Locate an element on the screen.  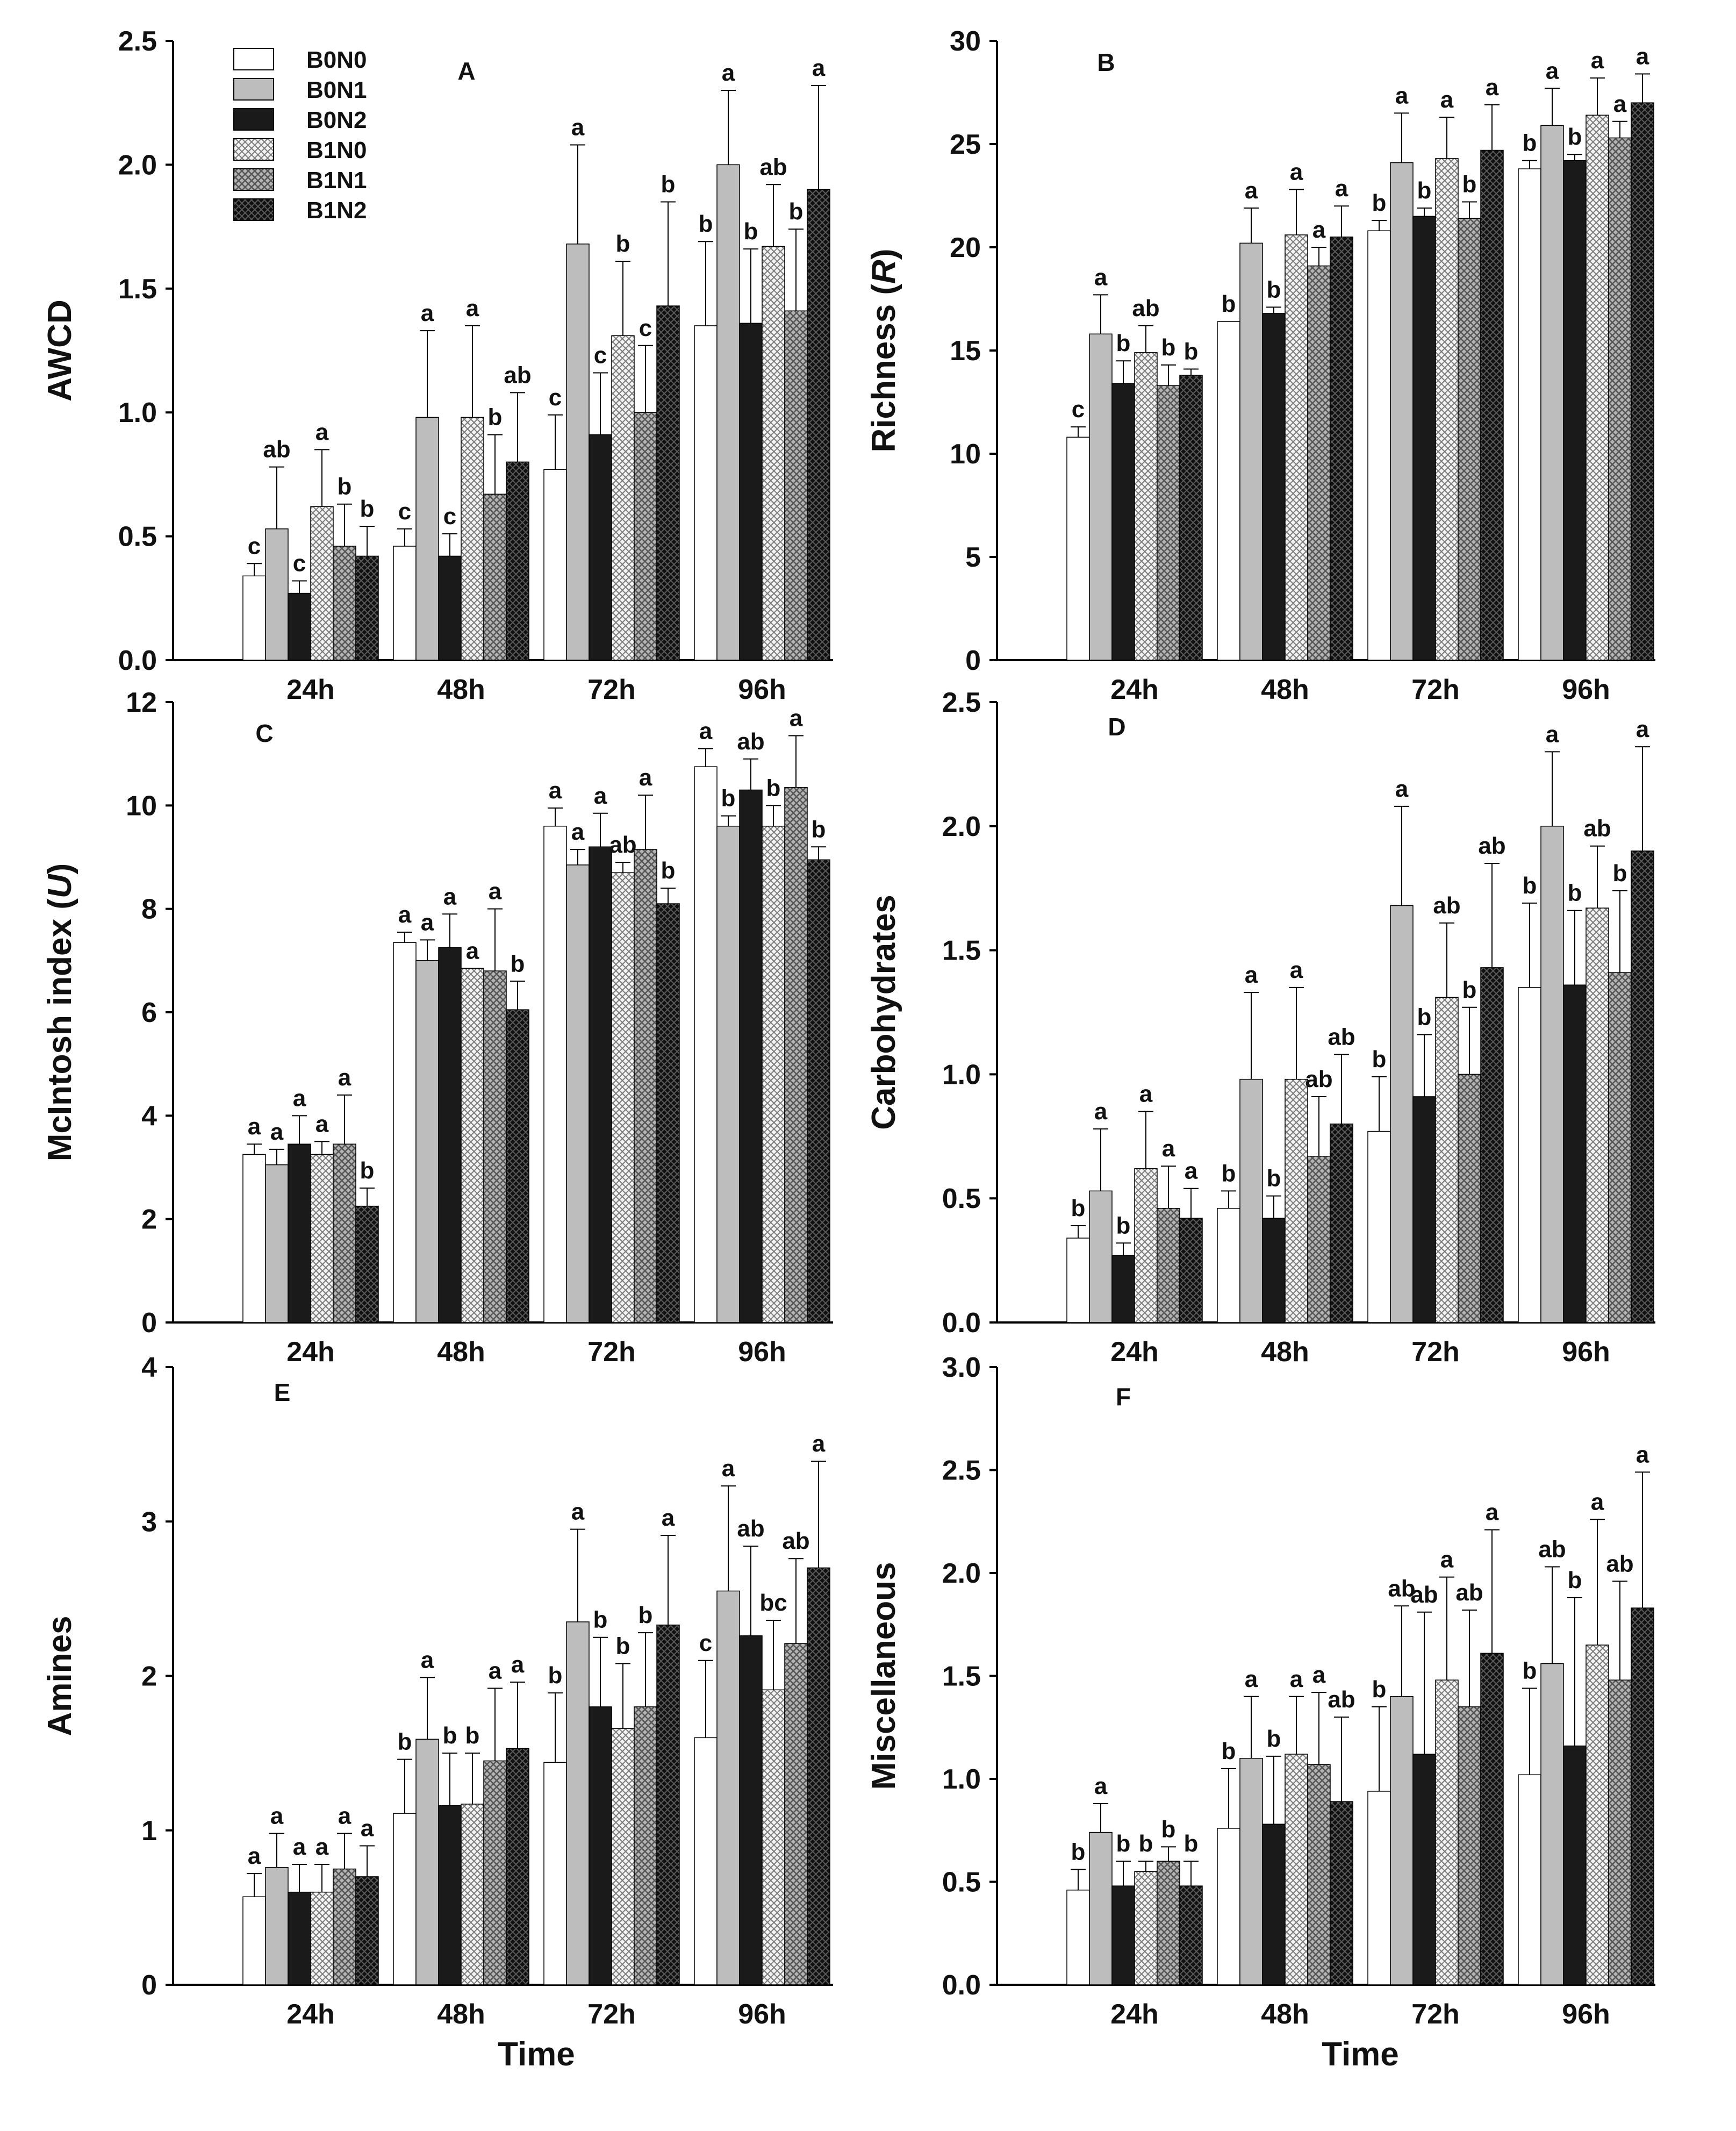
bar-B0N0-48h is located at coordinates (405, 1899).